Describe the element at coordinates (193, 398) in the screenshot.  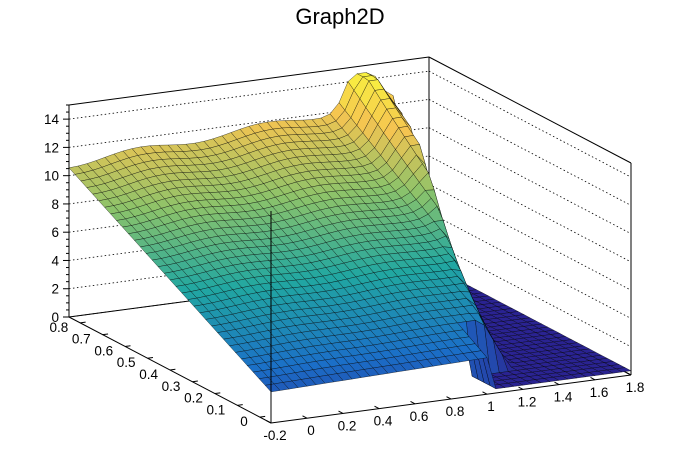
I see `y-tick-label: 0.2` at that location.